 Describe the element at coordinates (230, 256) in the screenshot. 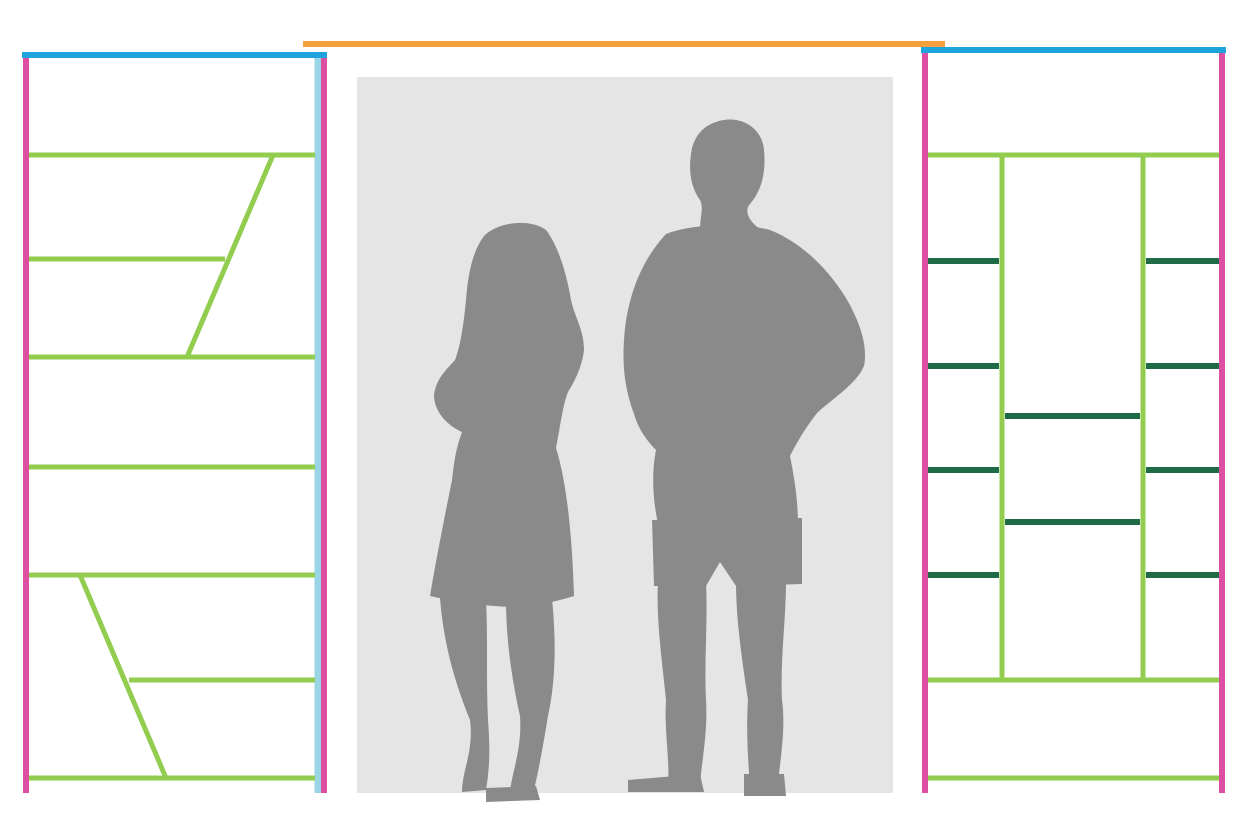

I see `left-diagonal-upper` at that location.